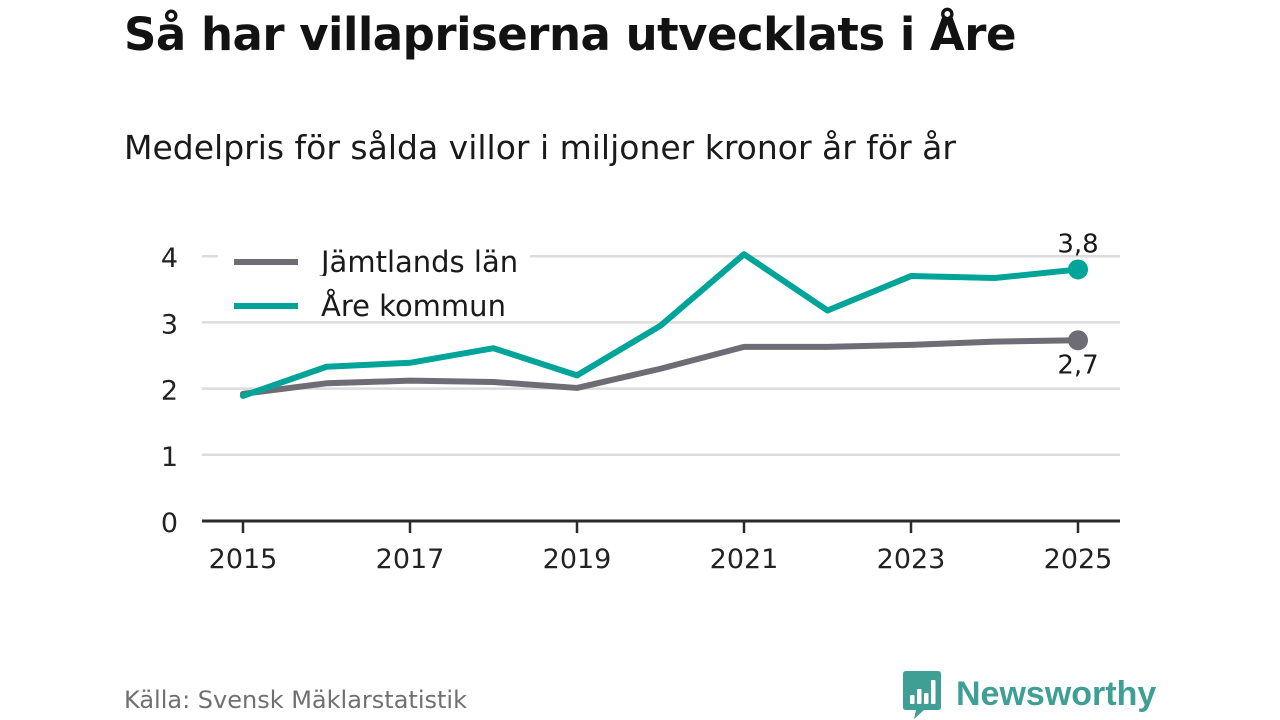 Image resolution: width=1280 pixels, height=720 pixels. Describe the element at coordinates (169, 457) in the screenshot. I see `y-tick-label: 1` at that location.